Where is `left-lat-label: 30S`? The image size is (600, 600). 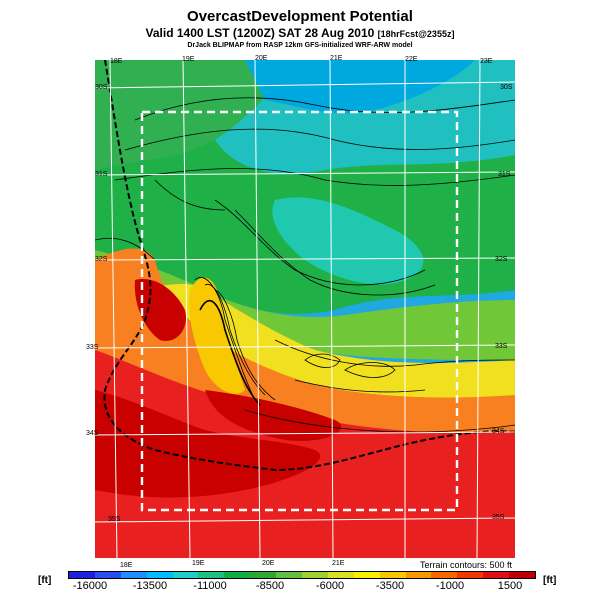
left-lat-label: 30S is located at coordinates (101, 87).